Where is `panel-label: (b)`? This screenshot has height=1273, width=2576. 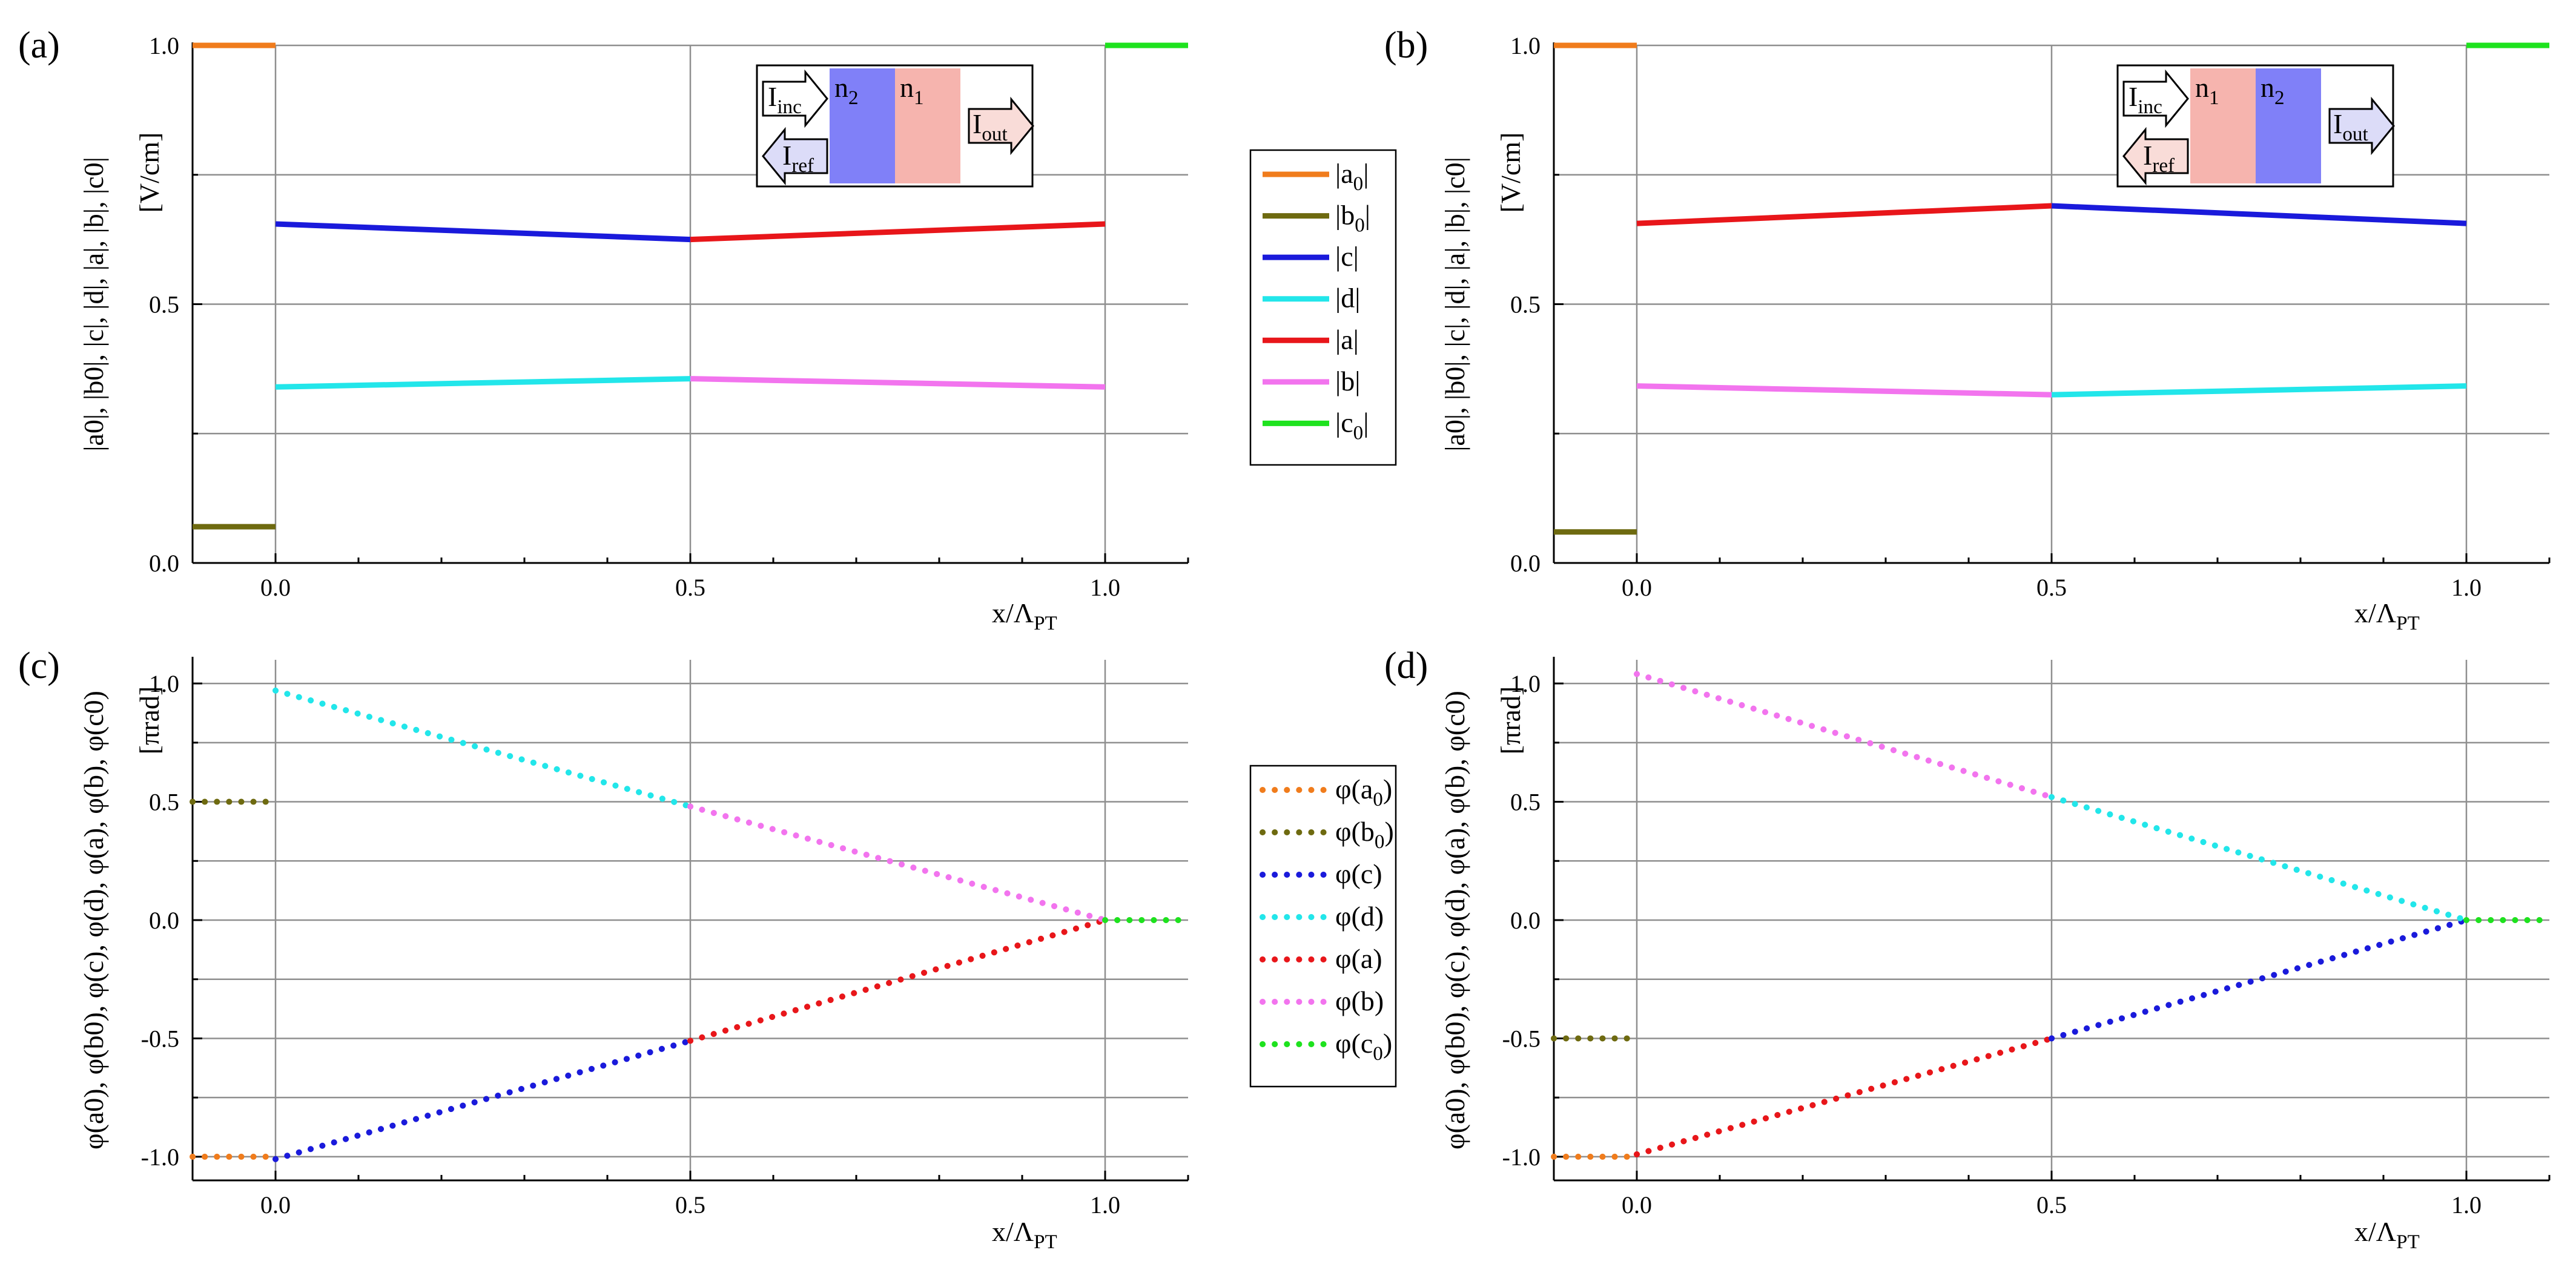 panel-label: (b) is located at coordinates (1406, 45).